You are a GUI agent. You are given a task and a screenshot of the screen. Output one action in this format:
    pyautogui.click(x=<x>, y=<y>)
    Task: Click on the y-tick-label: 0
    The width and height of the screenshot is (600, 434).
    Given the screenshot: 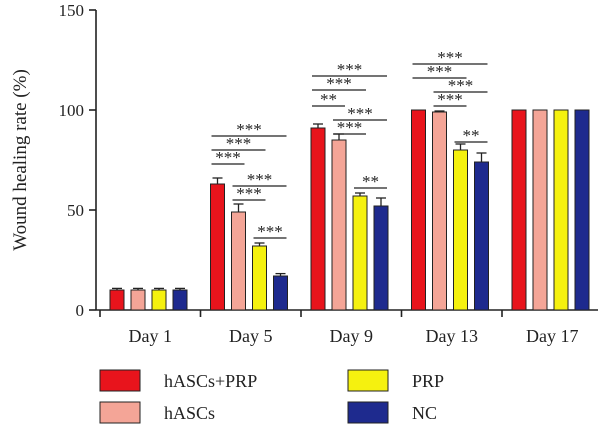 What is the action you would take?
    pyautogui.click(x=80, y=310)
    